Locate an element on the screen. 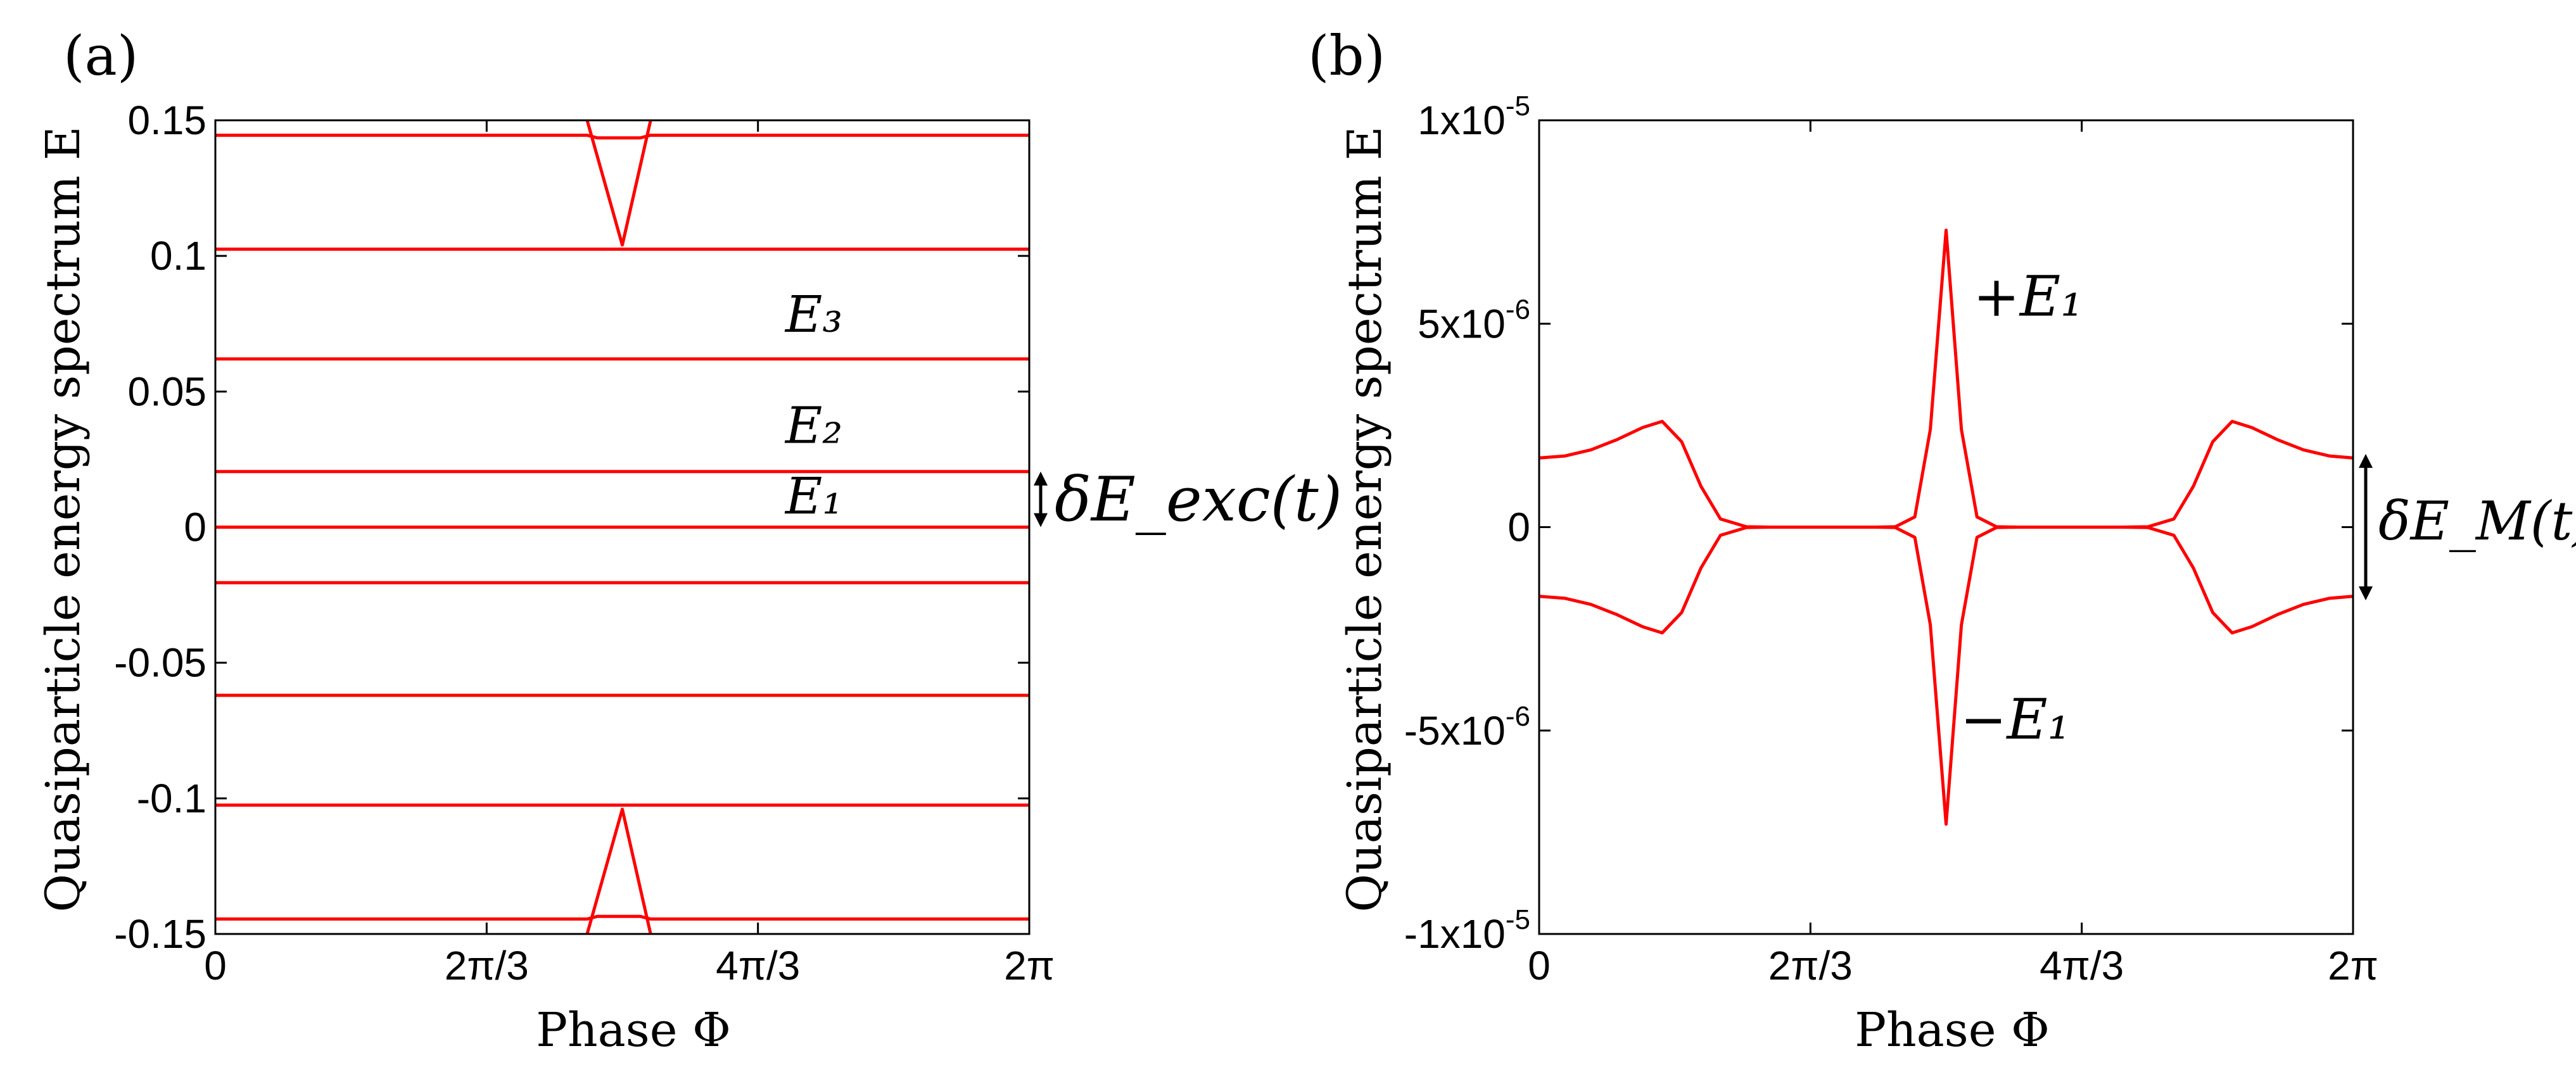 The width and height of the screenshot is (2576, 1072). annotation-E3: E₃ is located at coordinates (813, 314).